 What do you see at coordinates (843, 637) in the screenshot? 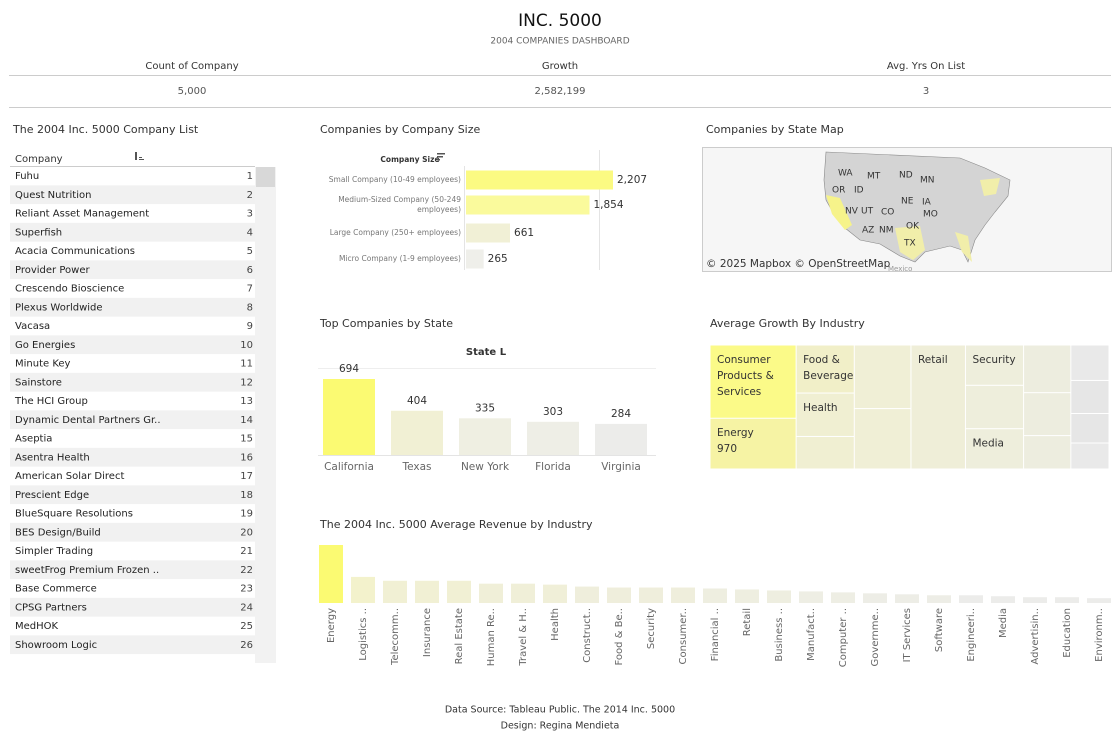
I see `x-tick-label: Computer ..` at bounding box center [843, 637].